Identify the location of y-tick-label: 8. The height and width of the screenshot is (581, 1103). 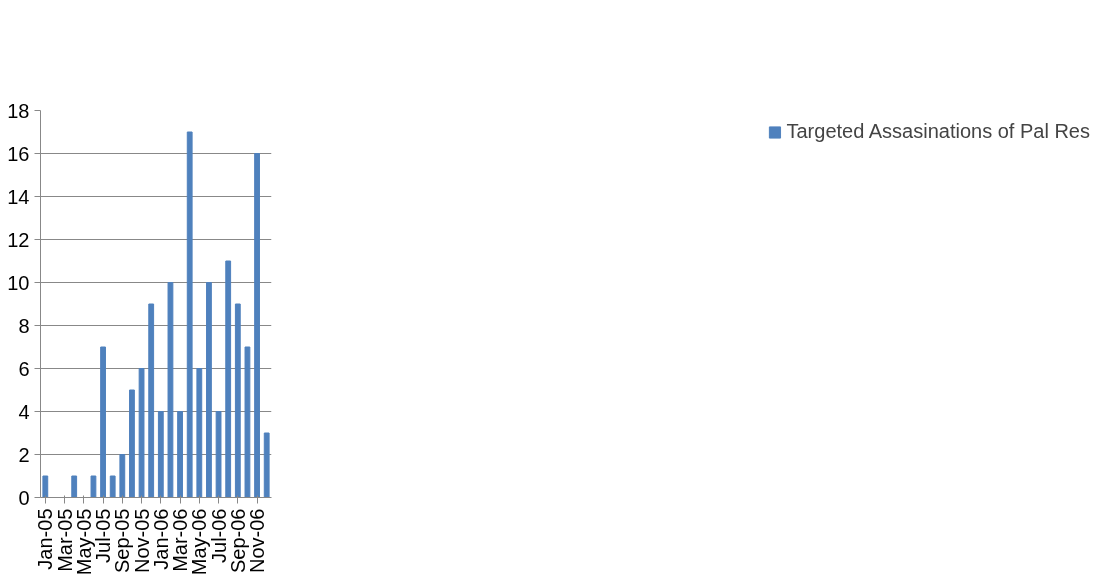
(24, 325).